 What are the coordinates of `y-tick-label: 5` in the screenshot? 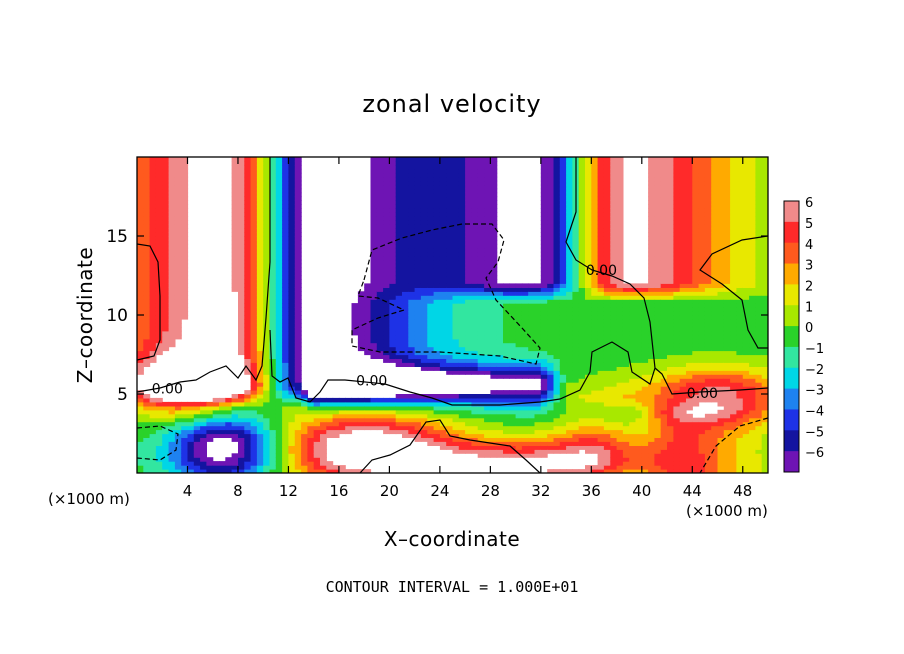 It's located at (122, 395).